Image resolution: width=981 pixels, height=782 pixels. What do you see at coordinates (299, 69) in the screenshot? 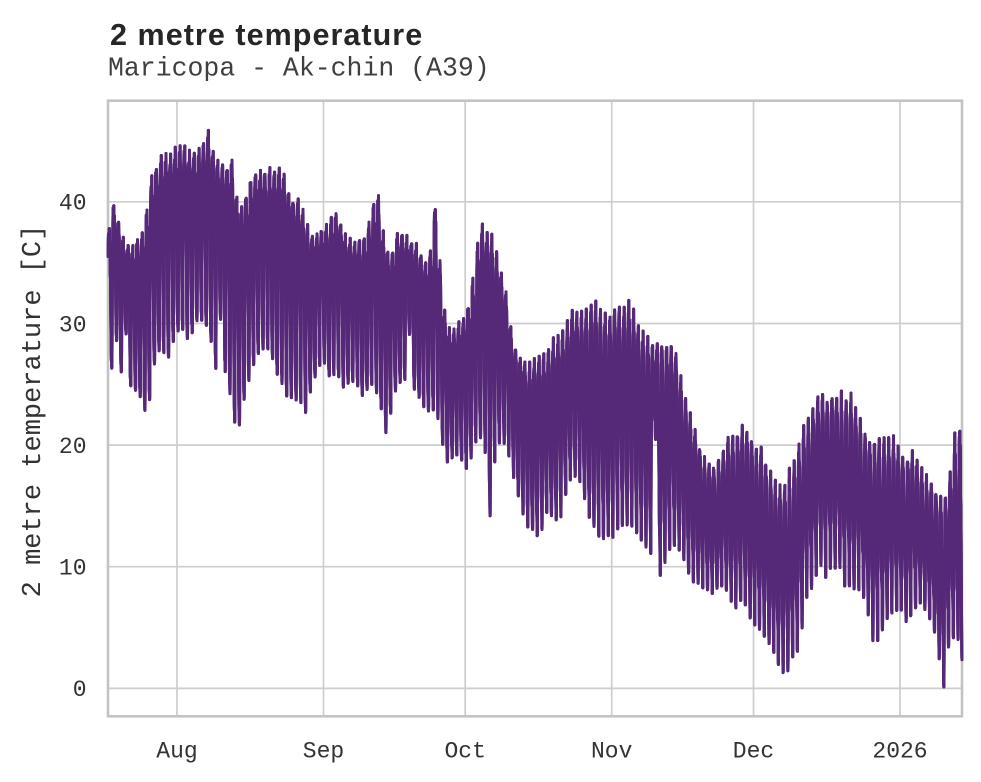
I see `svg-text: Maricopa - Ak-chin (A39)` at bounding box center [299, 69].